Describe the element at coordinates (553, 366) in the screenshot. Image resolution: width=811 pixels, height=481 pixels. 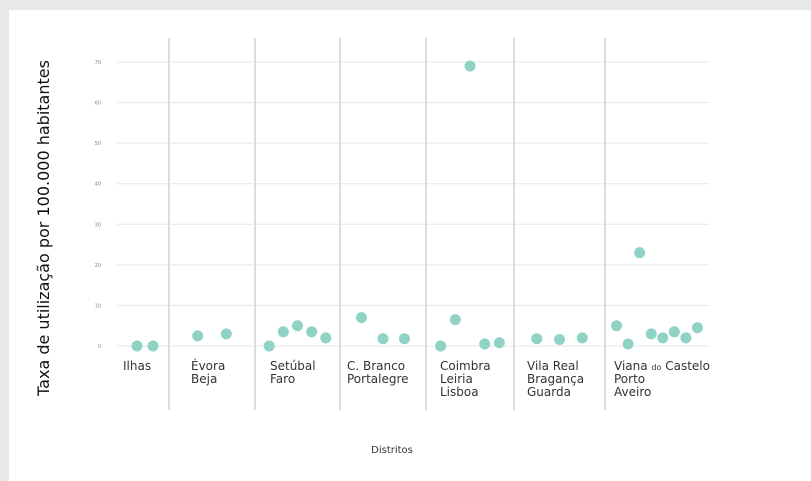
I see `x-category-label: Vila Real` at that location.